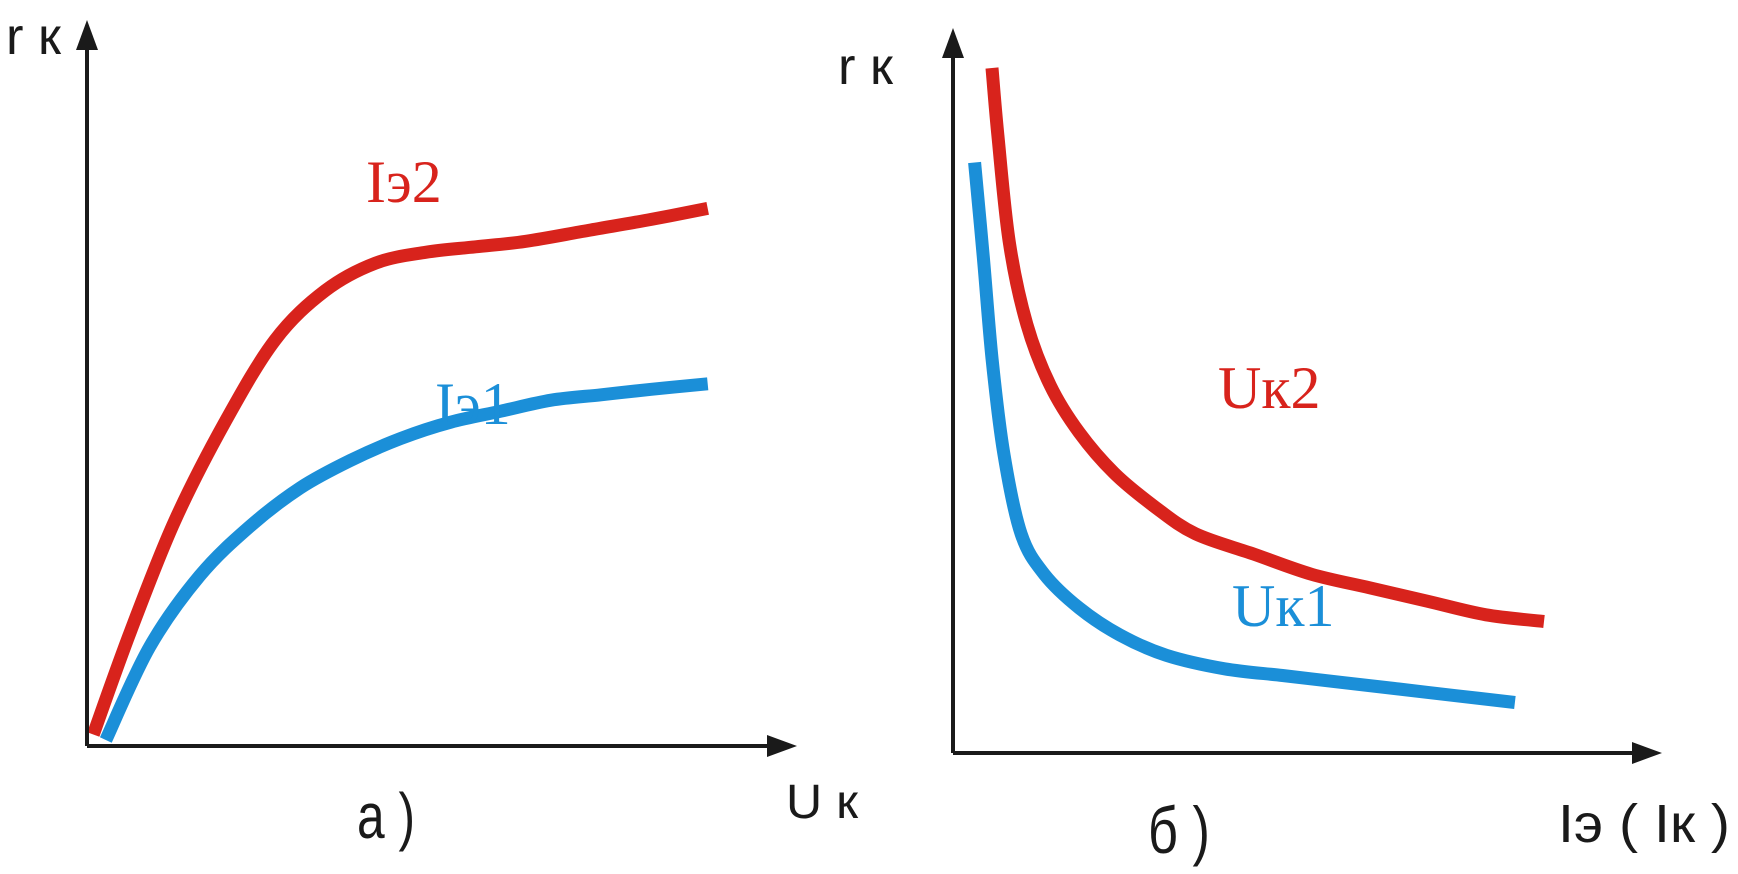 This screenshot has height=874, width=1738. Describe the element at coordinates (1647, 753) in the screenshot. I see `x-axis-arrow-b` at that location.